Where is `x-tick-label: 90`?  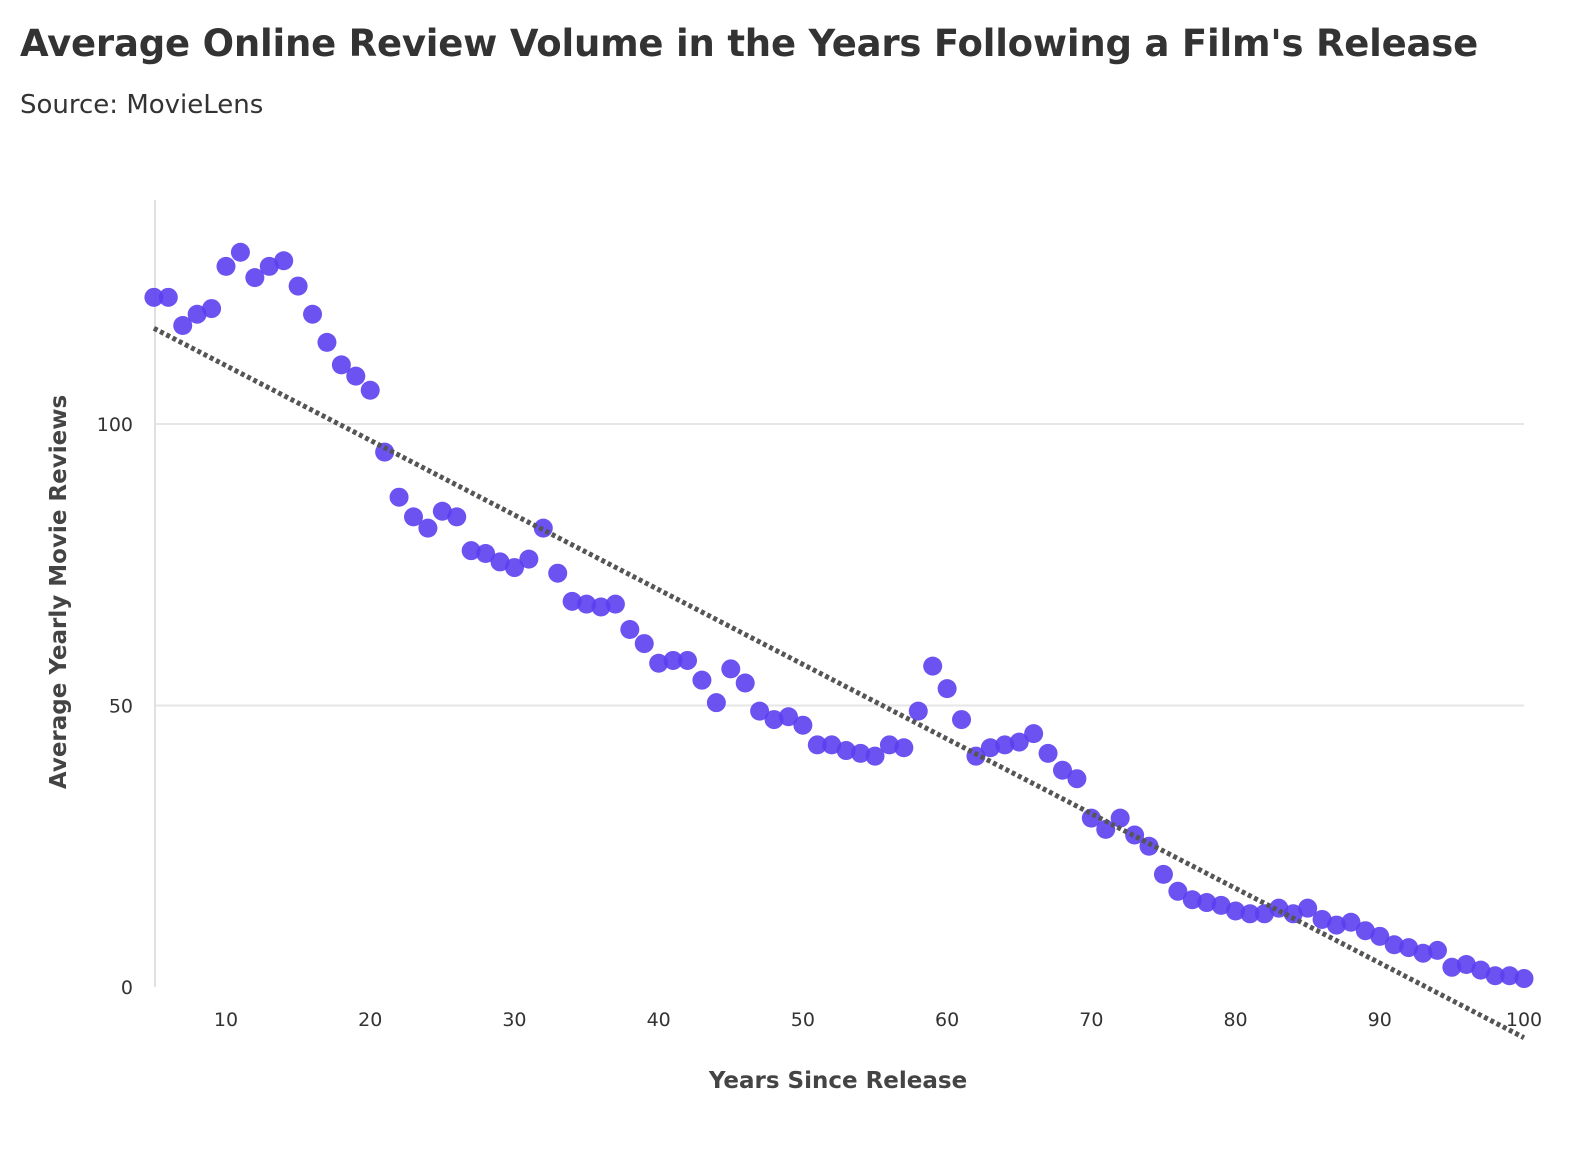 x-tick-label: 90 is located at coordinates (1380, 1020).